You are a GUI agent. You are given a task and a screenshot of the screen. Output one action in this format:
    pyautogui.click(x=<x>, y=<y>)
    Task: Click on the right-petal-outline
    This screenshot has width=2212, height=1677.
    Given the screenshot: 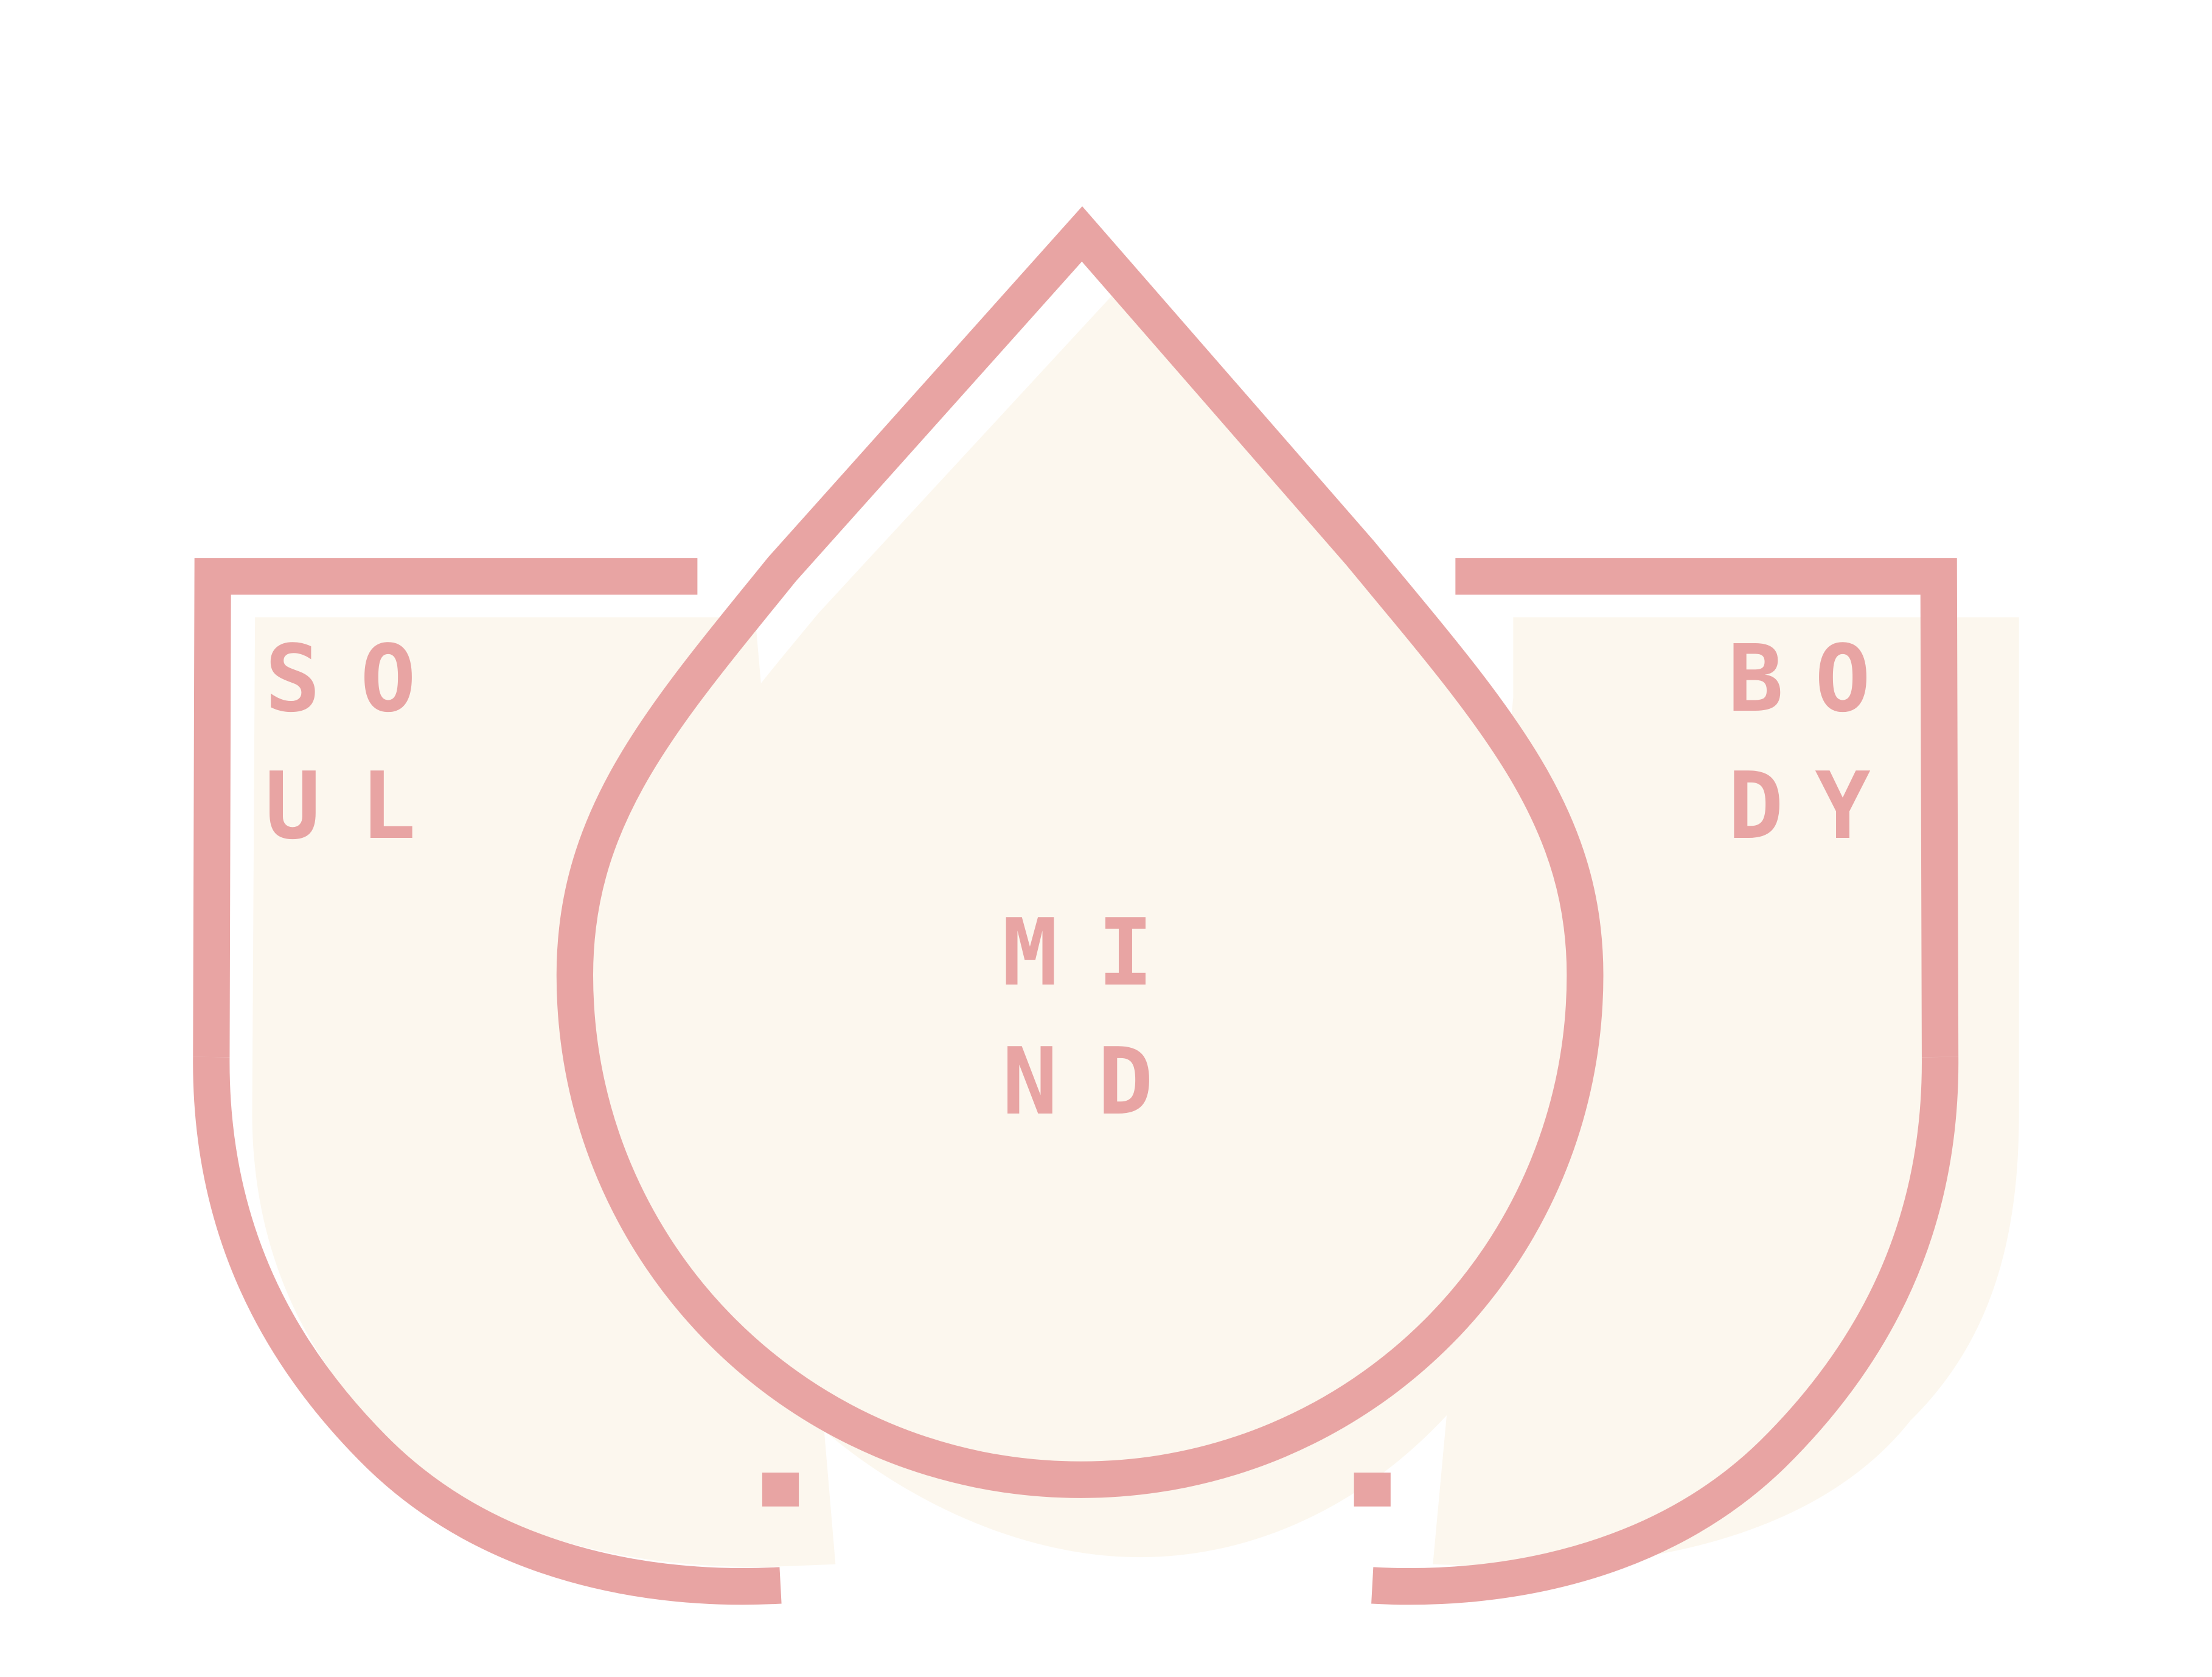 What is the action you would take?
    pyautogui.click(x=1707, y=808)
    